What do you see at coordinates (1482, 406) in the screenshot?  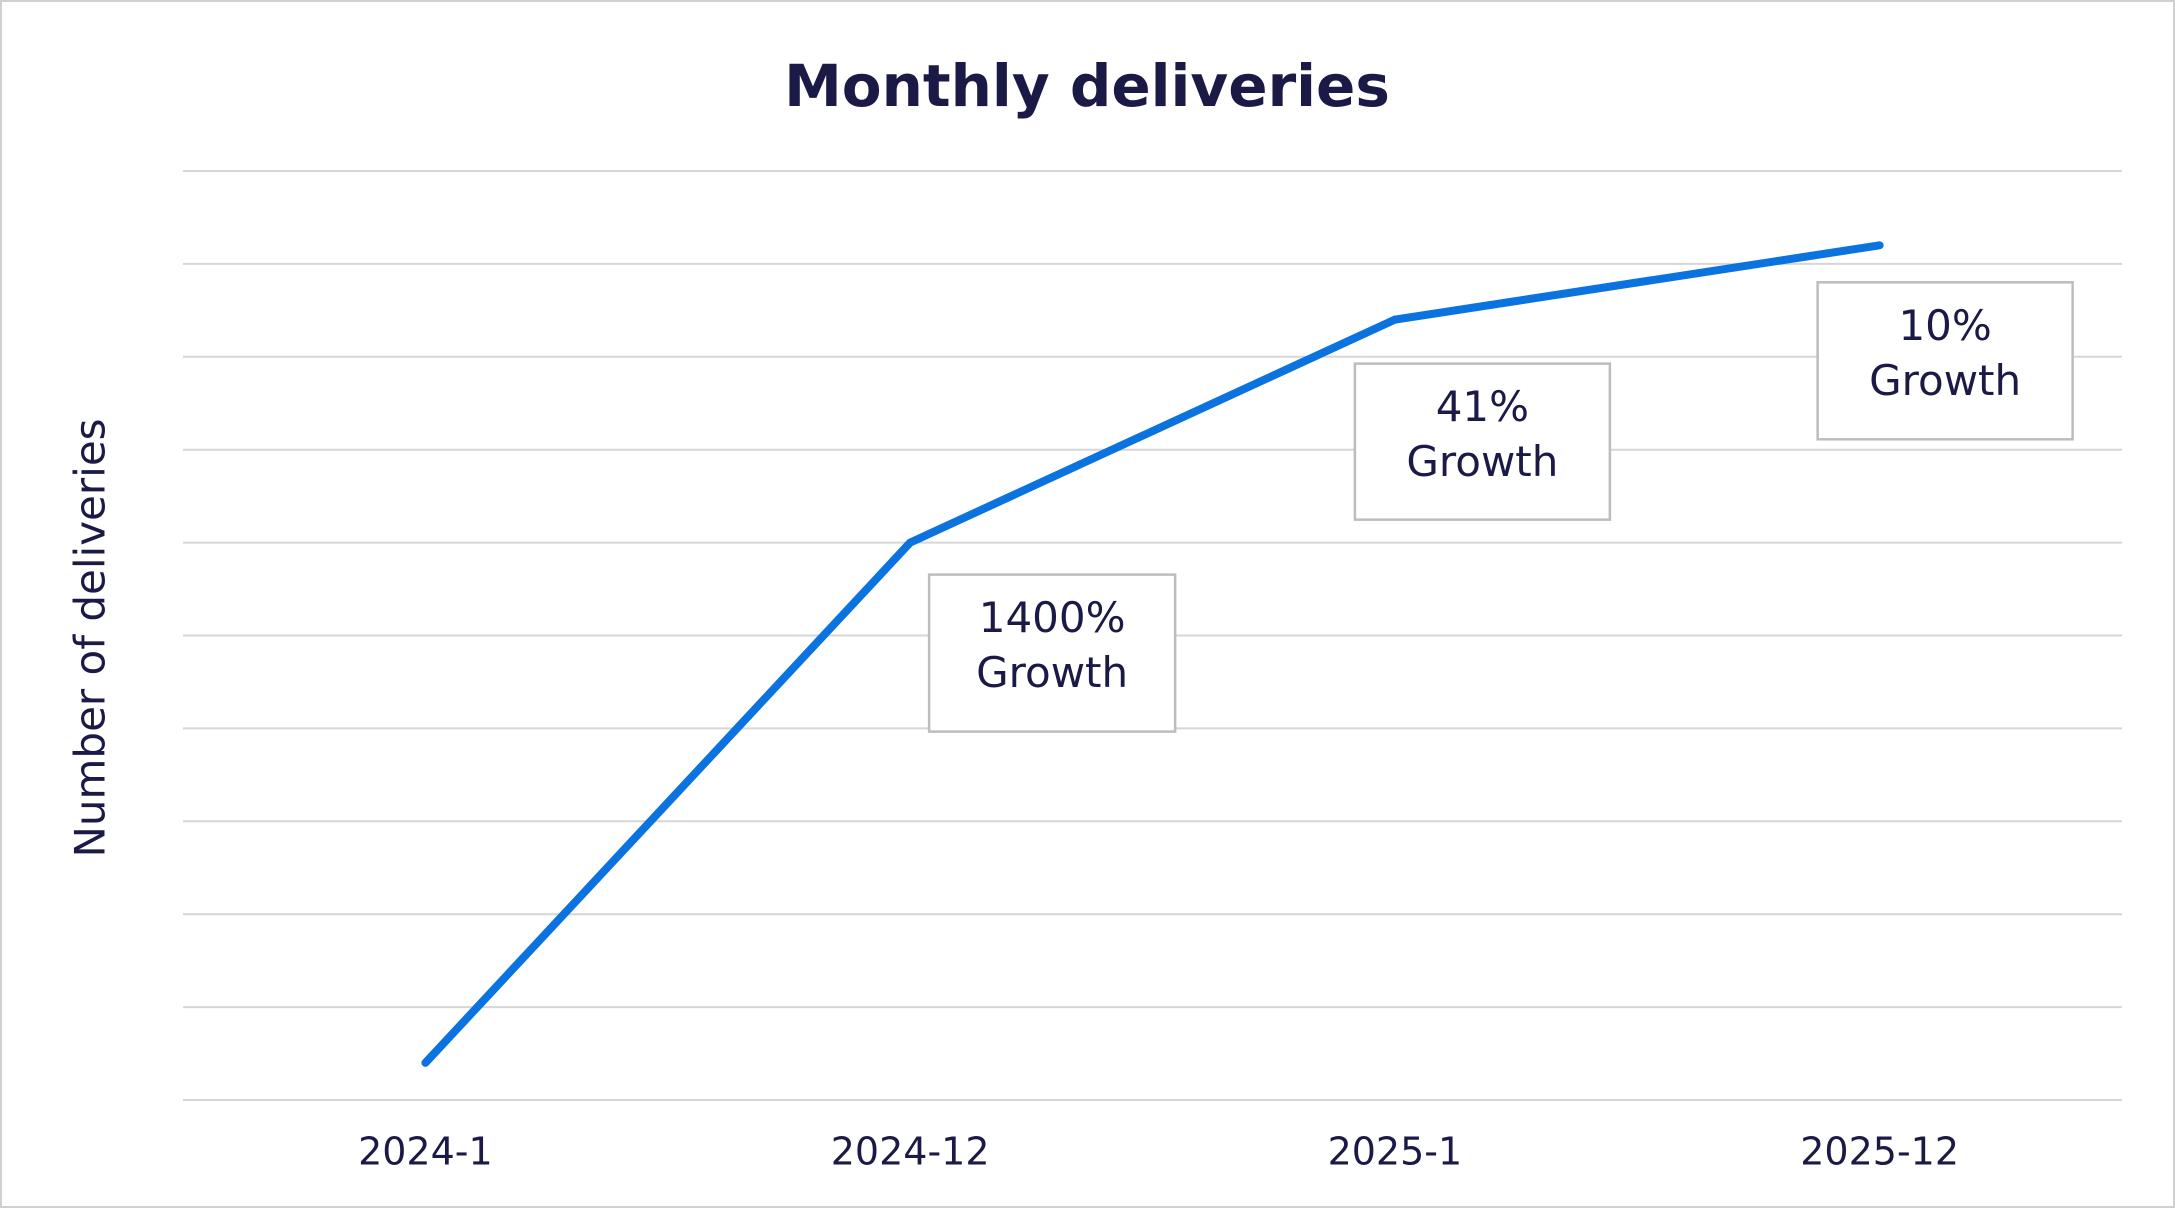 I see `annotation-text: 41%` at bounding box center [1482, 406].